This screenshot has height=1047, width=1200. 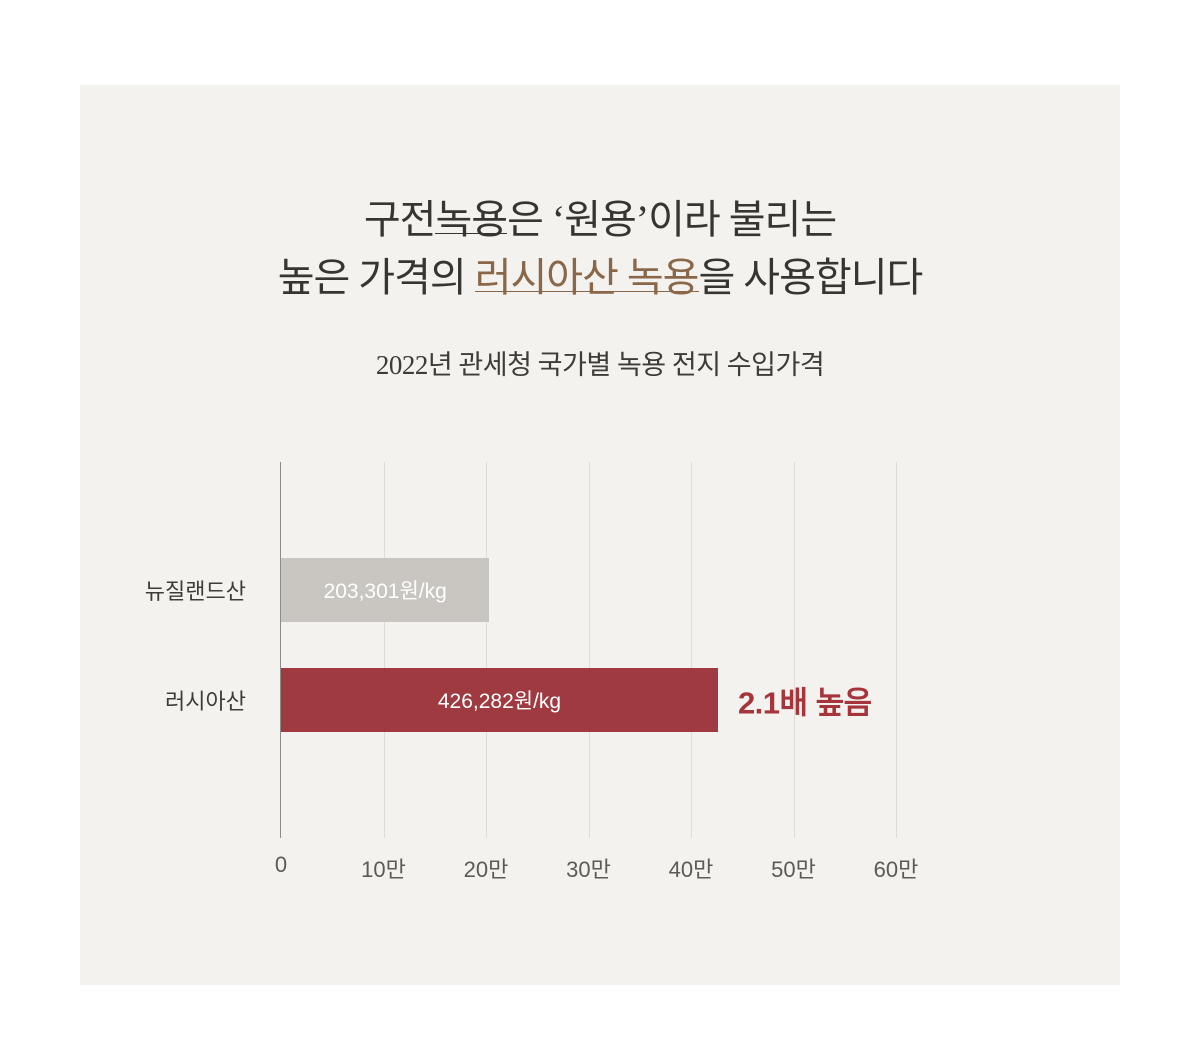 I want to click on title-line1-scored: 녹용, so click(x=471, y=219).